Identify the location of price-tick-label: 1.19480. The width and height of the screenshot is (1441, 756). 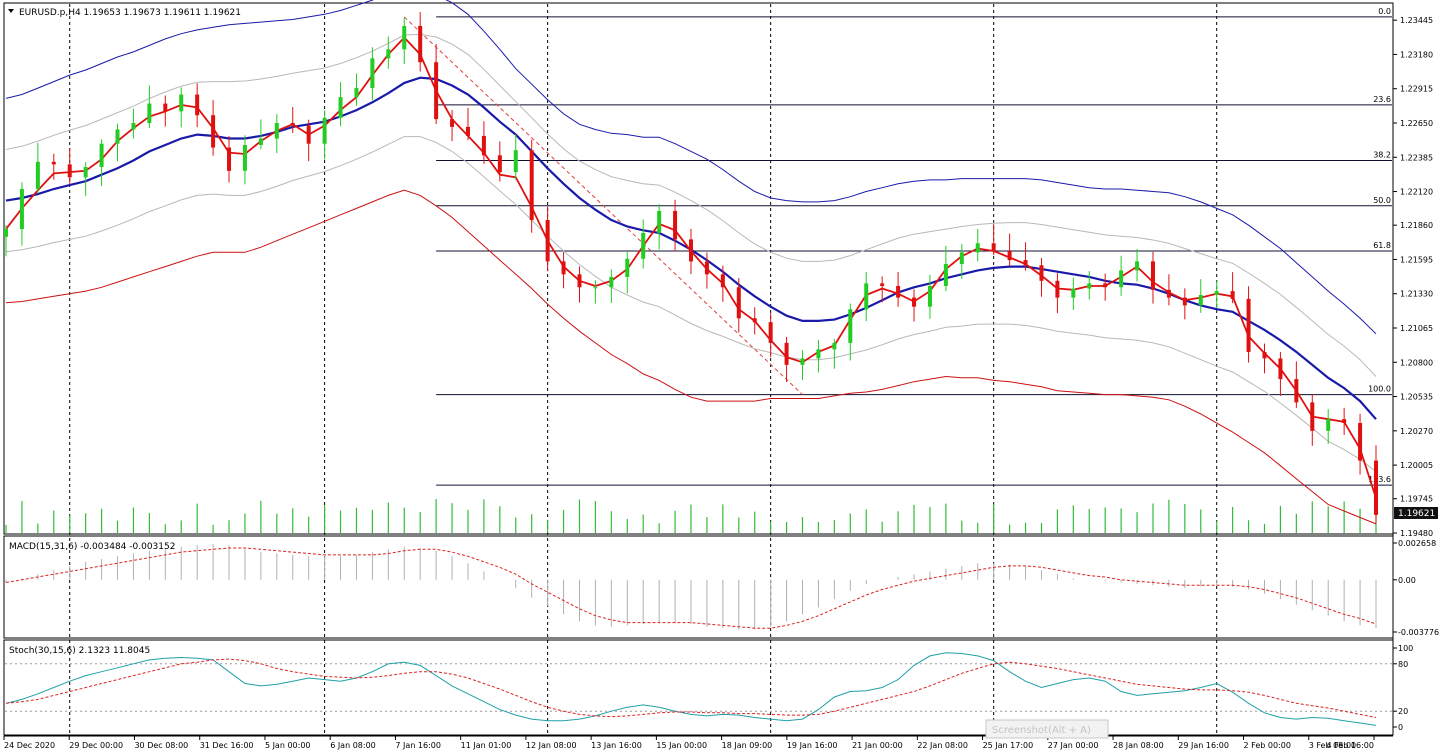
(1416, 533).